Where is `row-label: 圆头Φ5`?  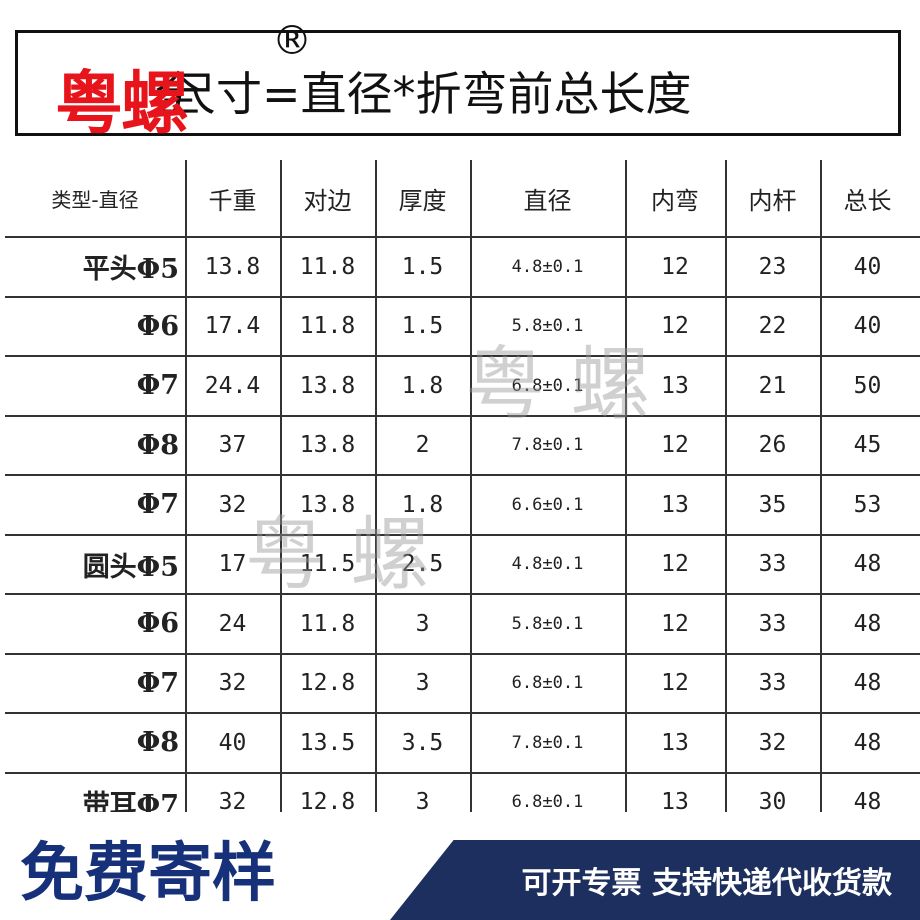 row-label: 圆头Φ5 is located at coordinates (130, 567).